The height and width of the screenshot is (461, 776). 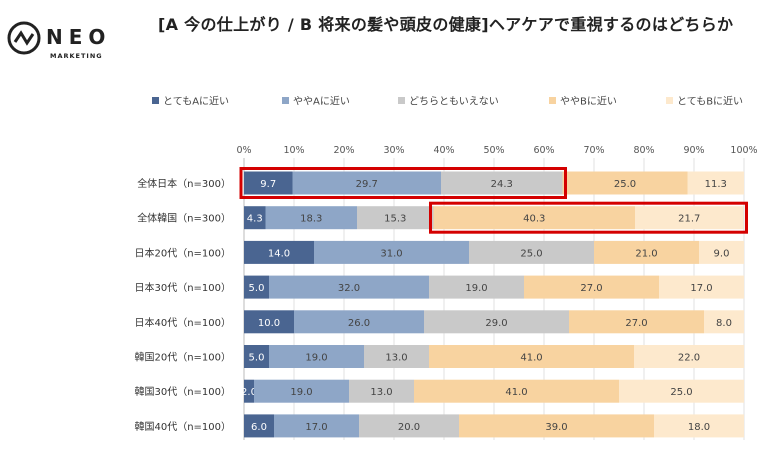 What do you see at coordinates (343, 150) in the screenshot?
I see `x-tick-label: 20%` at bounding box center [343, 150].